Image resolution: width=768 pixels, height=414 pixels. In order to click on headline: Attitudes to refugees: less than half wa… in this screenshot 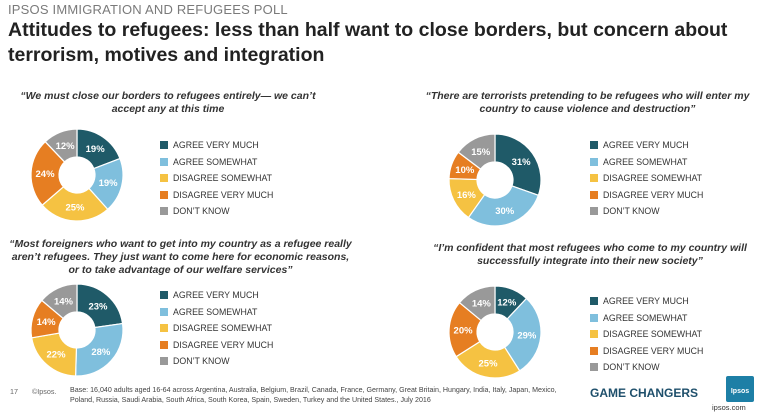, I will do `click(368, 42)`.